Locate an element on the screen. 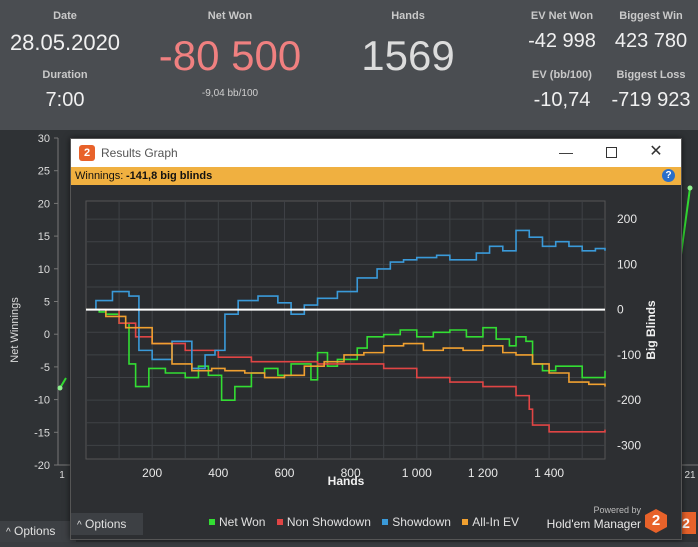 This screenshot has height=547, width=698. background-y-tick: -15 is located at coordinates (42, 433).